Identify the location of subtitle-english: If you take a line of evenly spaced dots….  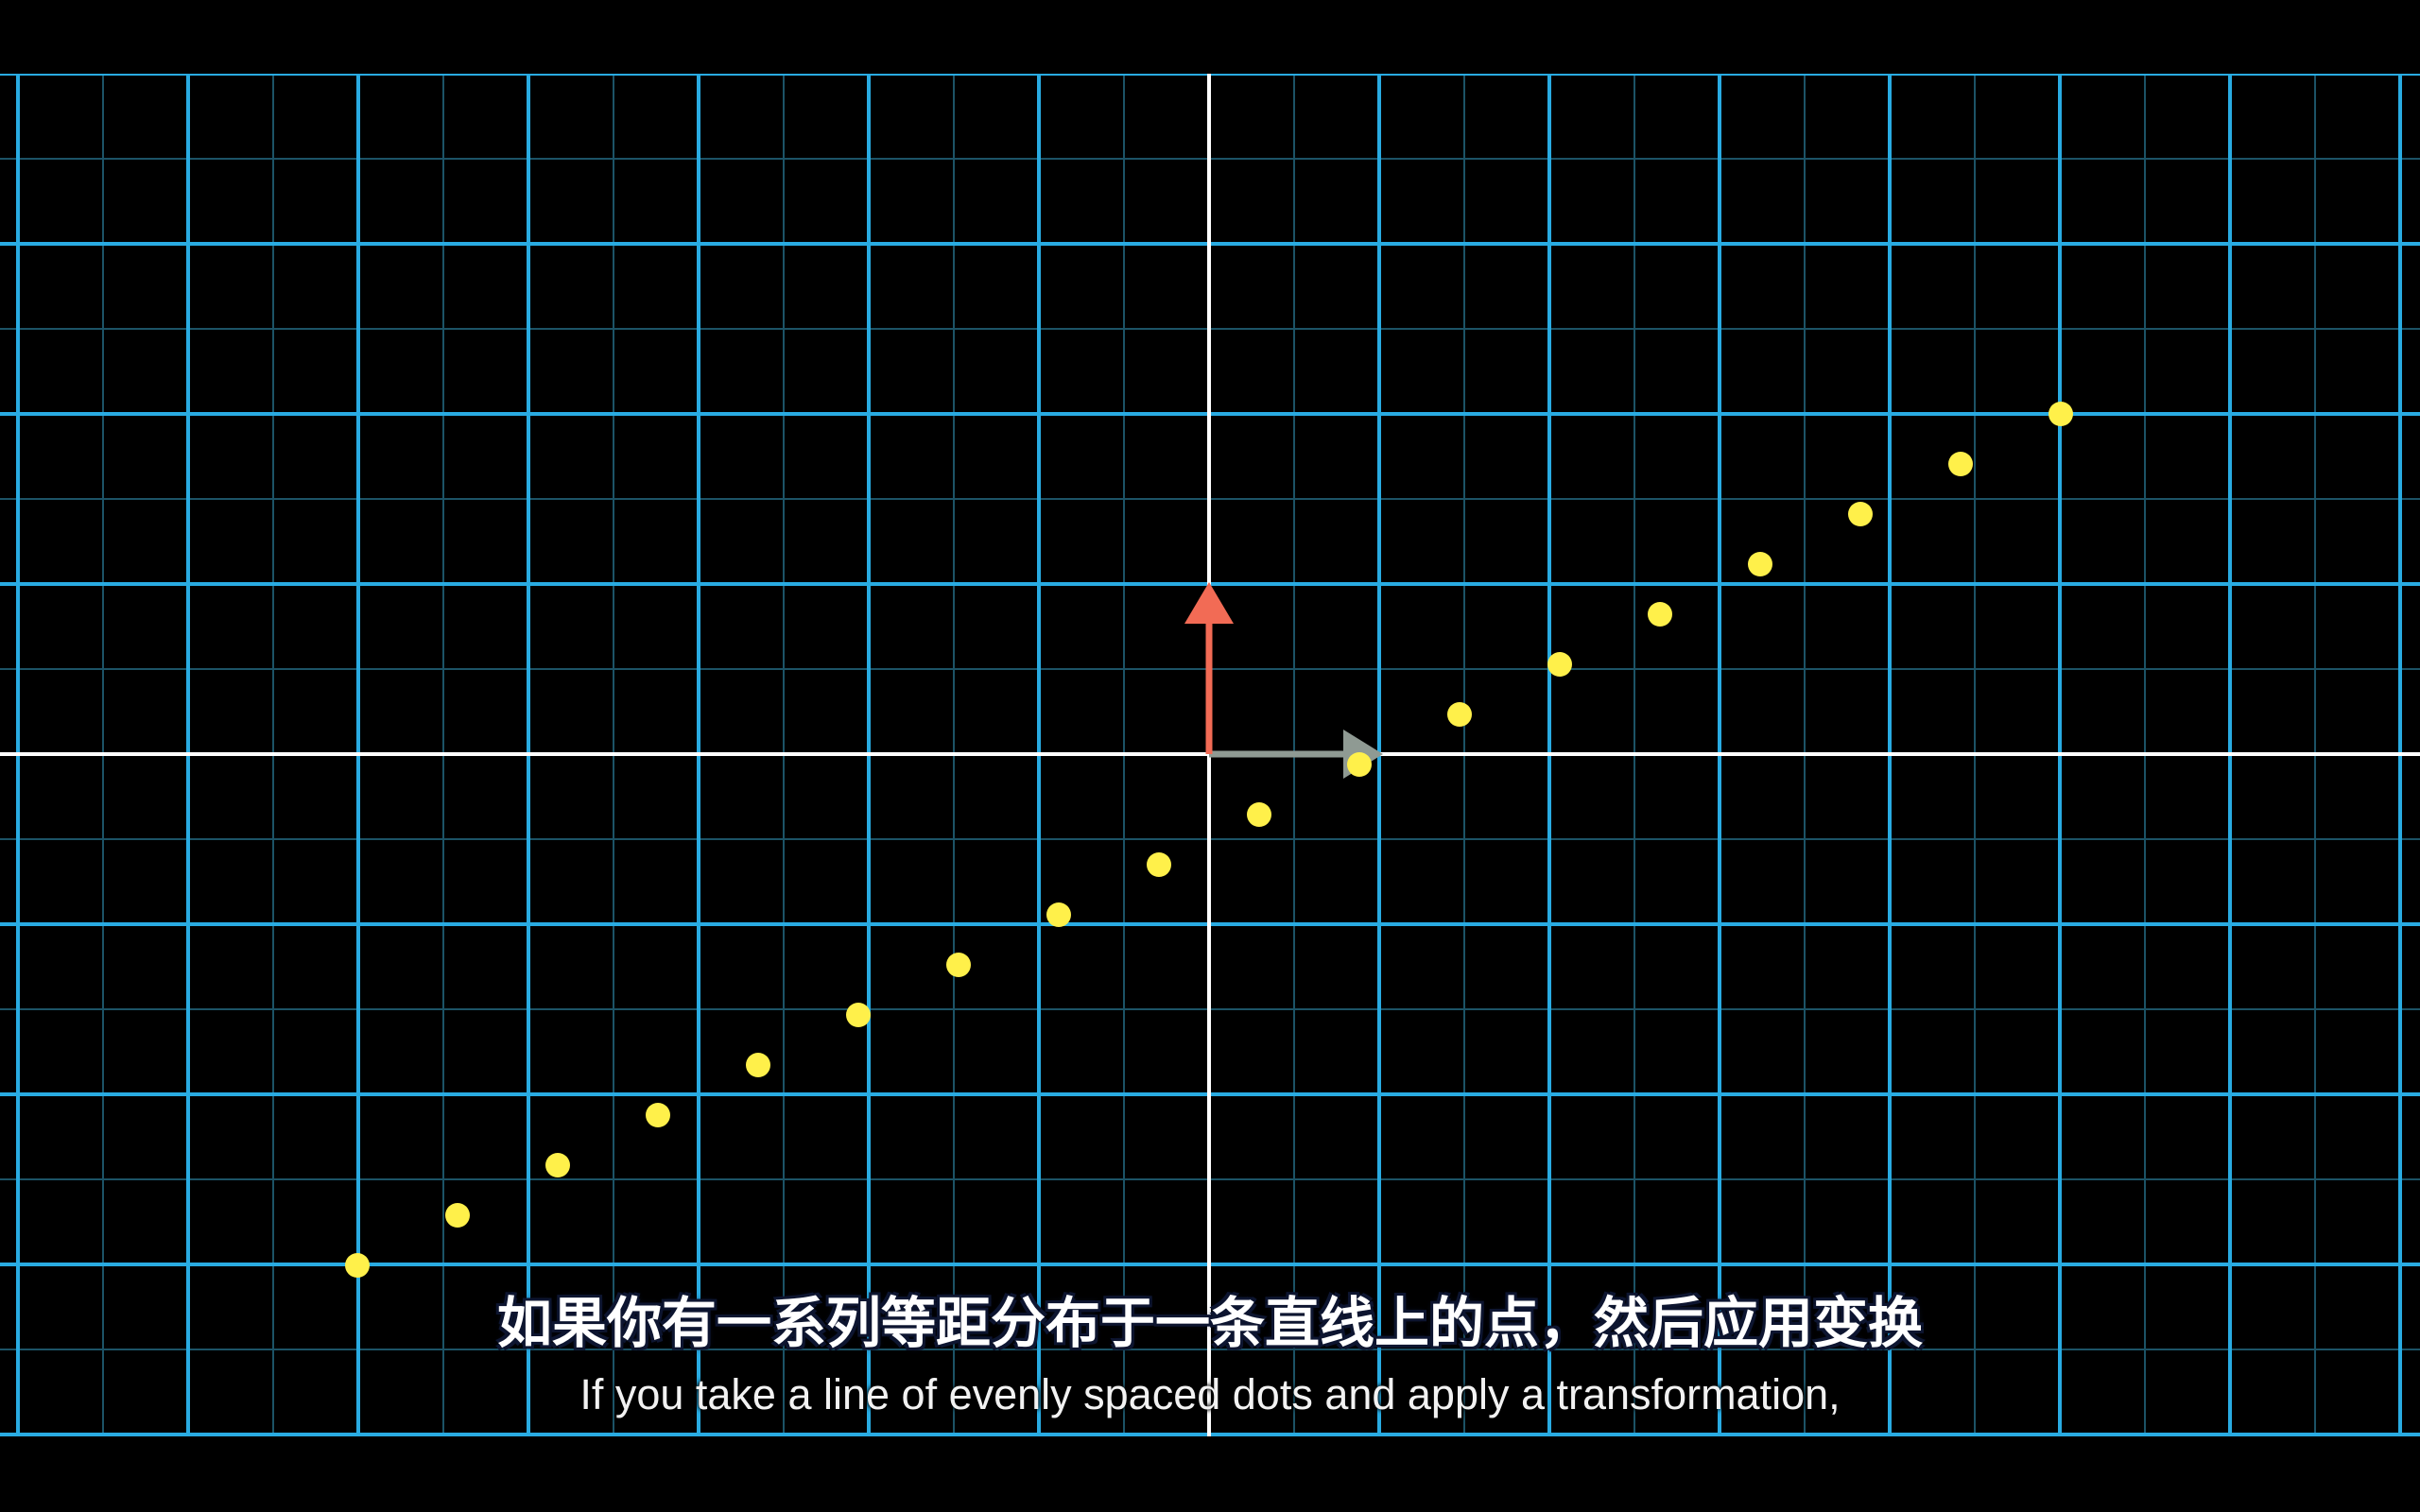
(1210, 1394).